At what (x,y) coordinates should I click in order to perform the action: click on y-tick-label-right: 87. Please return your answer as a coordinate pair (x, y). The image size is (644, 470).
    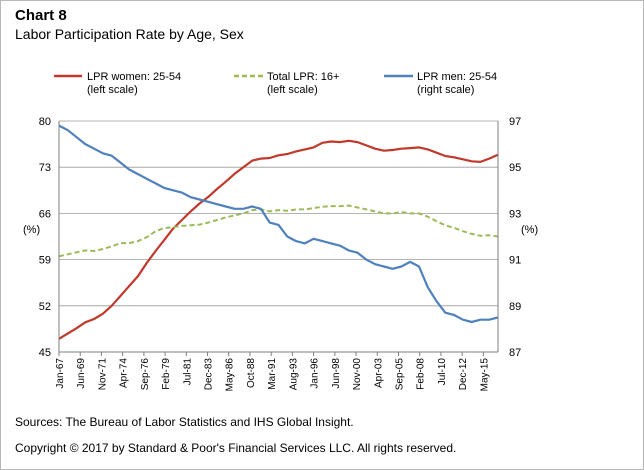
    Looking at the image, I should click on (515, 353).